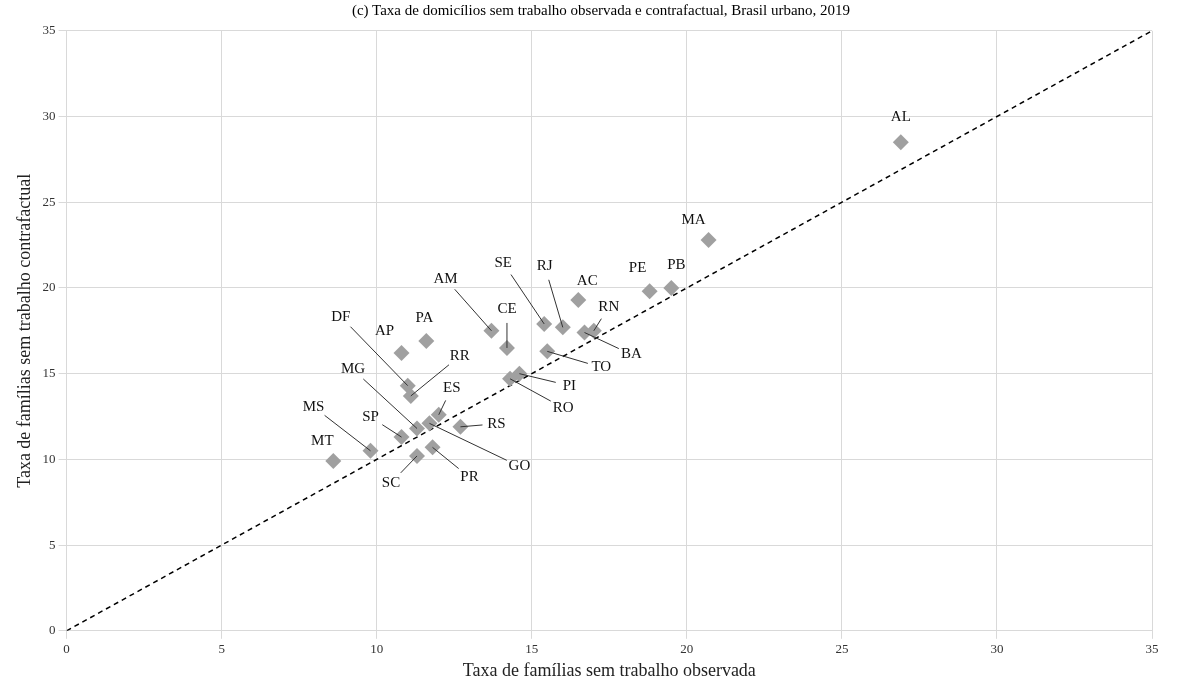  I want to click on annotation: DF, so click(341, 315).